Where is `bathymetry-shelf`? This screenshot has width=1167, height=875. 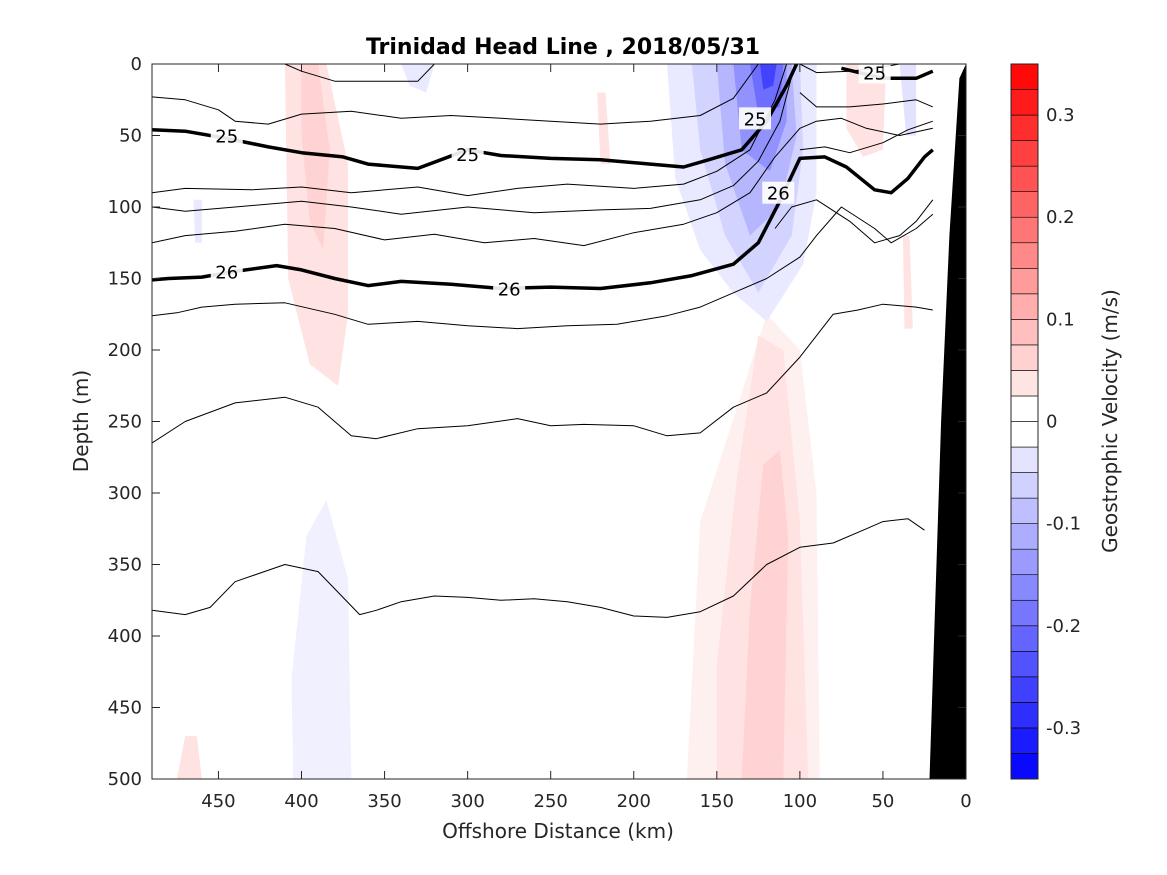 bathymetry-shelf is located at coordinates (943, 421).